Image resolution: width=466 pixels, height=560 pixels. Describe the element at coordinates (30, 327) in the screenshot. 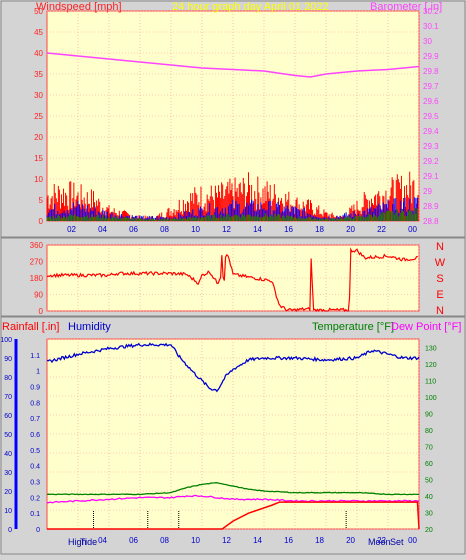

I see `rainfall-axis-label: Rainfall [.in]` at that location.